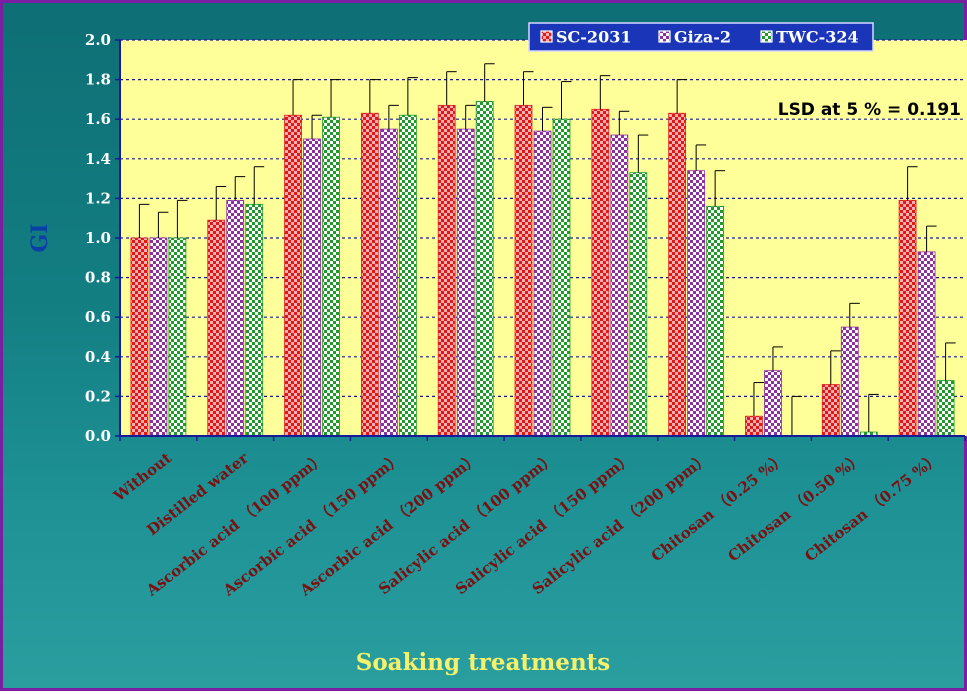 This screenshot has width=967, height=694. What do you see at coordinates (40, 237) in the screenshot?
I see `y-axis-label: GI` at bounding box center [40, 237].